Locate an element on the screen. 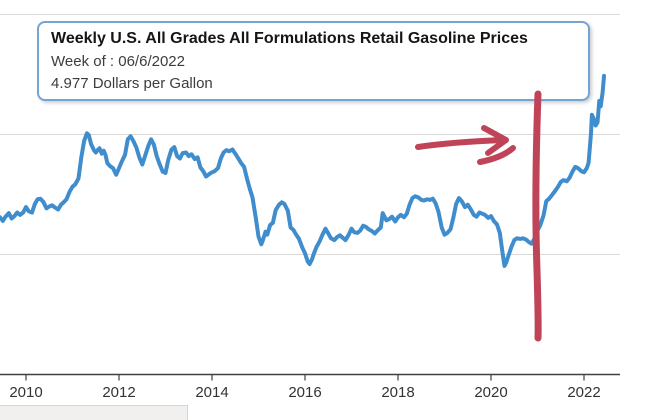 The image size is (657, 420). tooltip-week-of: Week of : 06/6/2022 is located at coordinates (118, 61).